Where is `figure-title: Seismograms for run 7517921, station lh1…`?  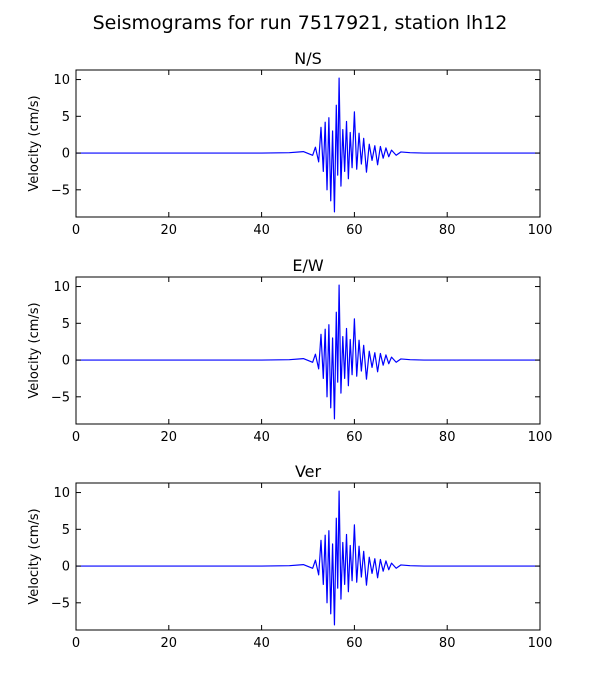
figure-title: Seismograms for run 7517921, station lh1… is located at coordinates (300, 23).